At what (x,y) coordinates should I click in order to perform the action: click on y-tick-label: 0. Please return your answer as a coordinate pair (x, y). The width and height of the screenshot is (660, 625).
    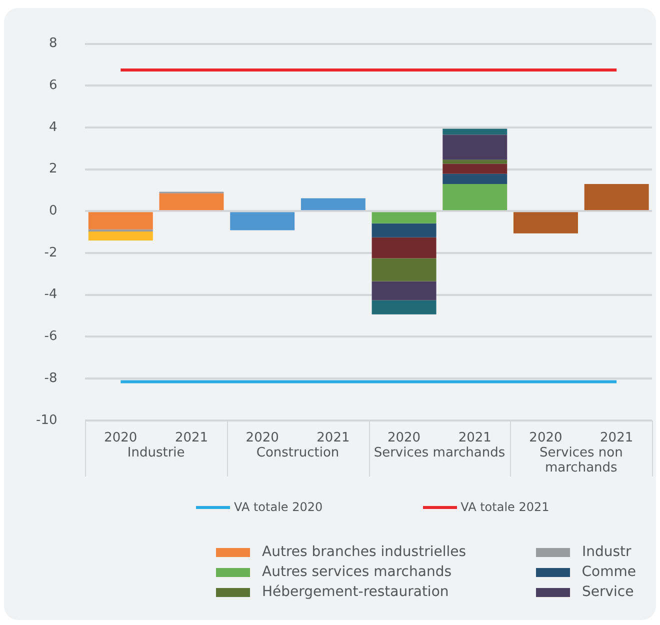
    Looking at the image, I should click on (53, 211).